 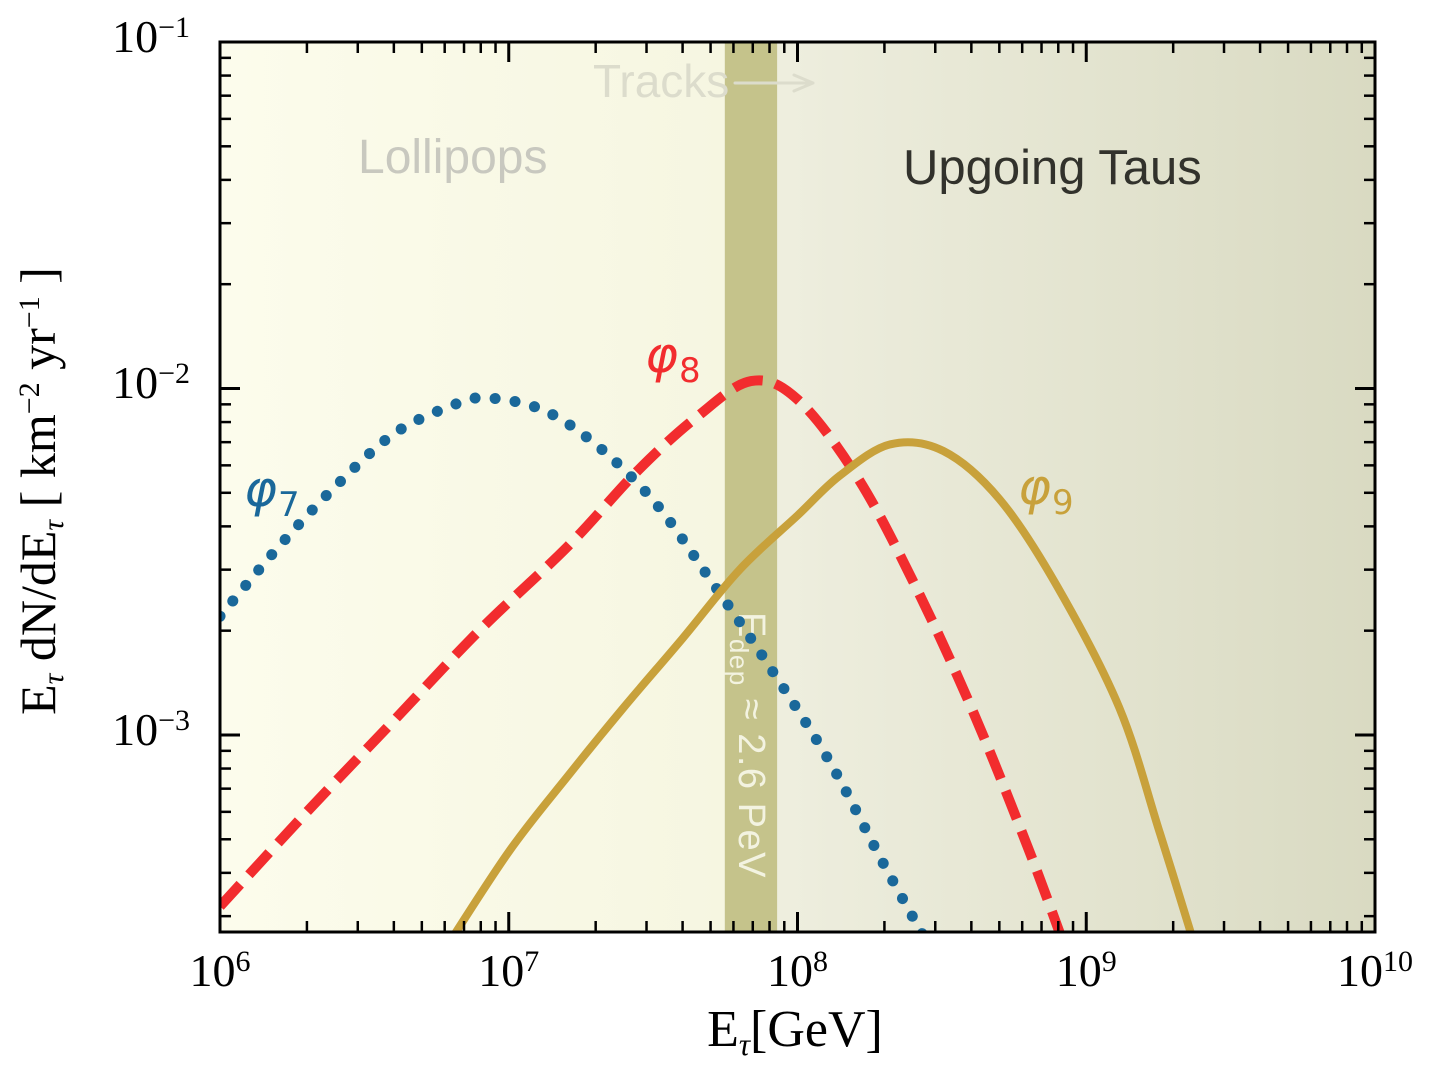 I want to click on y-axis-label-sup: −2, so click(x=29, y=398).